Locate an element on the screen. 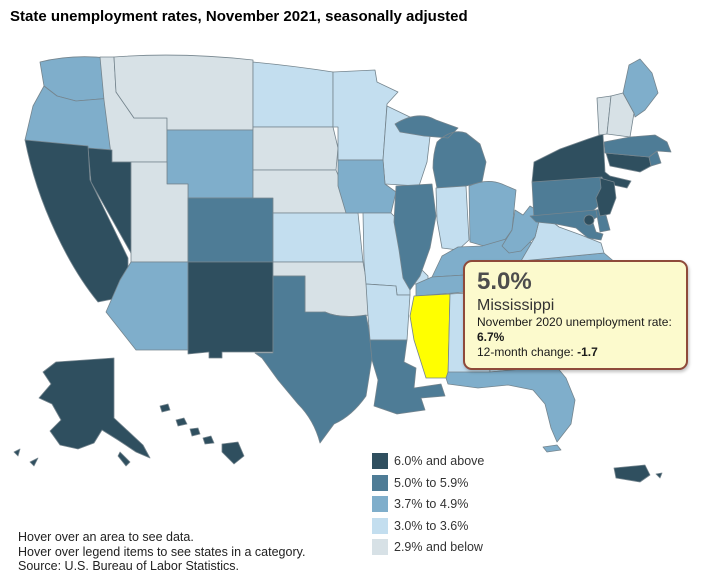 The width and height of the screenshot is (707, 581). state-south-dakota is located at coordinates (295, 148).